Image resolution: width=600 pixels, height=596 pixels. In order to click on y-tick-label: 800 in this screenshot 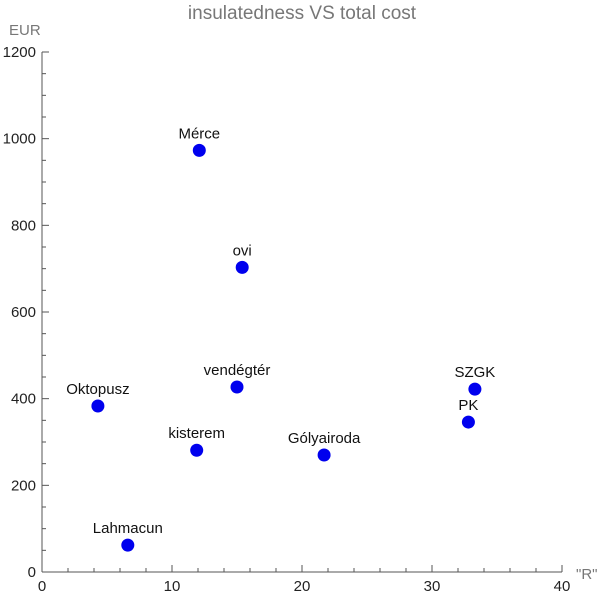, I will do `click(23, 225)`.